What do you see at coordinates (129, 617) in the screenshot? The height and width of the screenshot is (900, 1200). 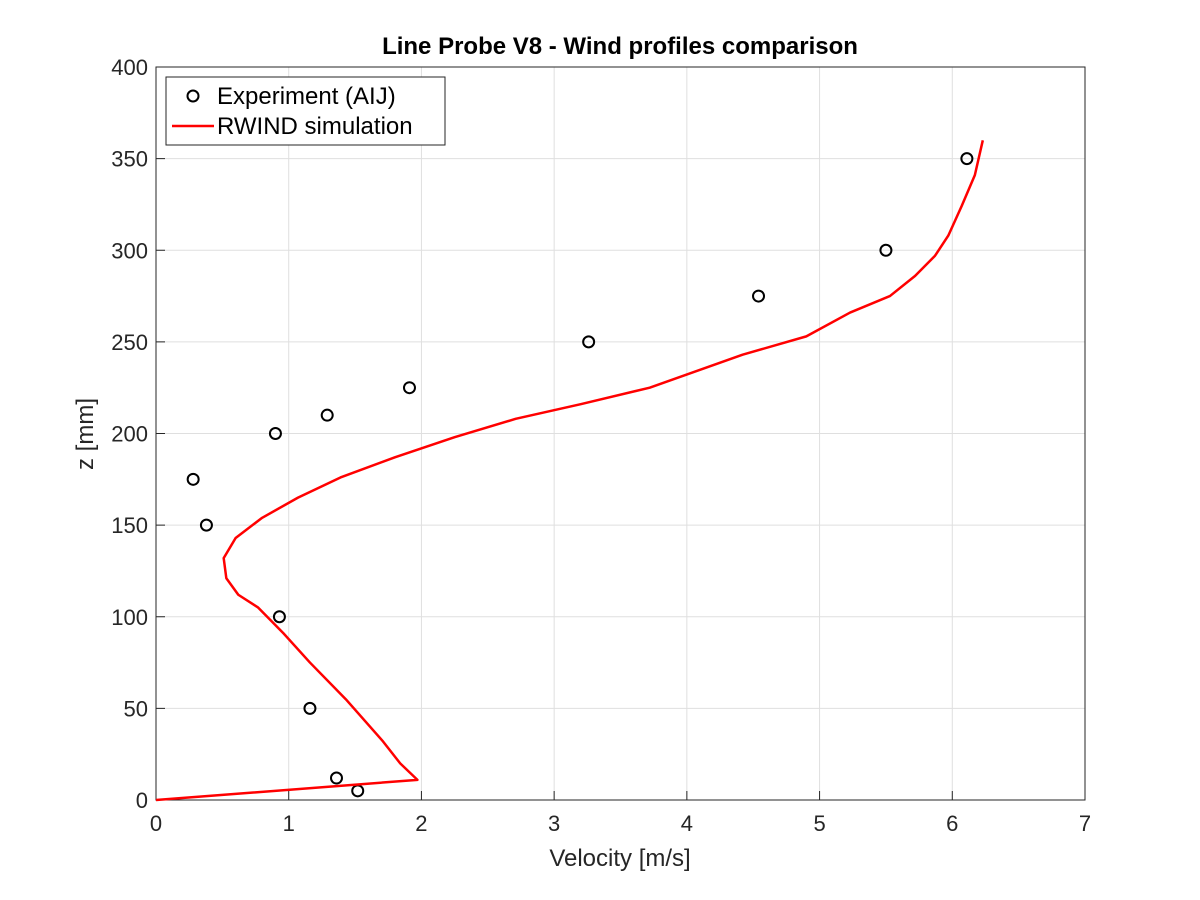 I see `y-tick-label: 100` at bounding box center [129, 617].